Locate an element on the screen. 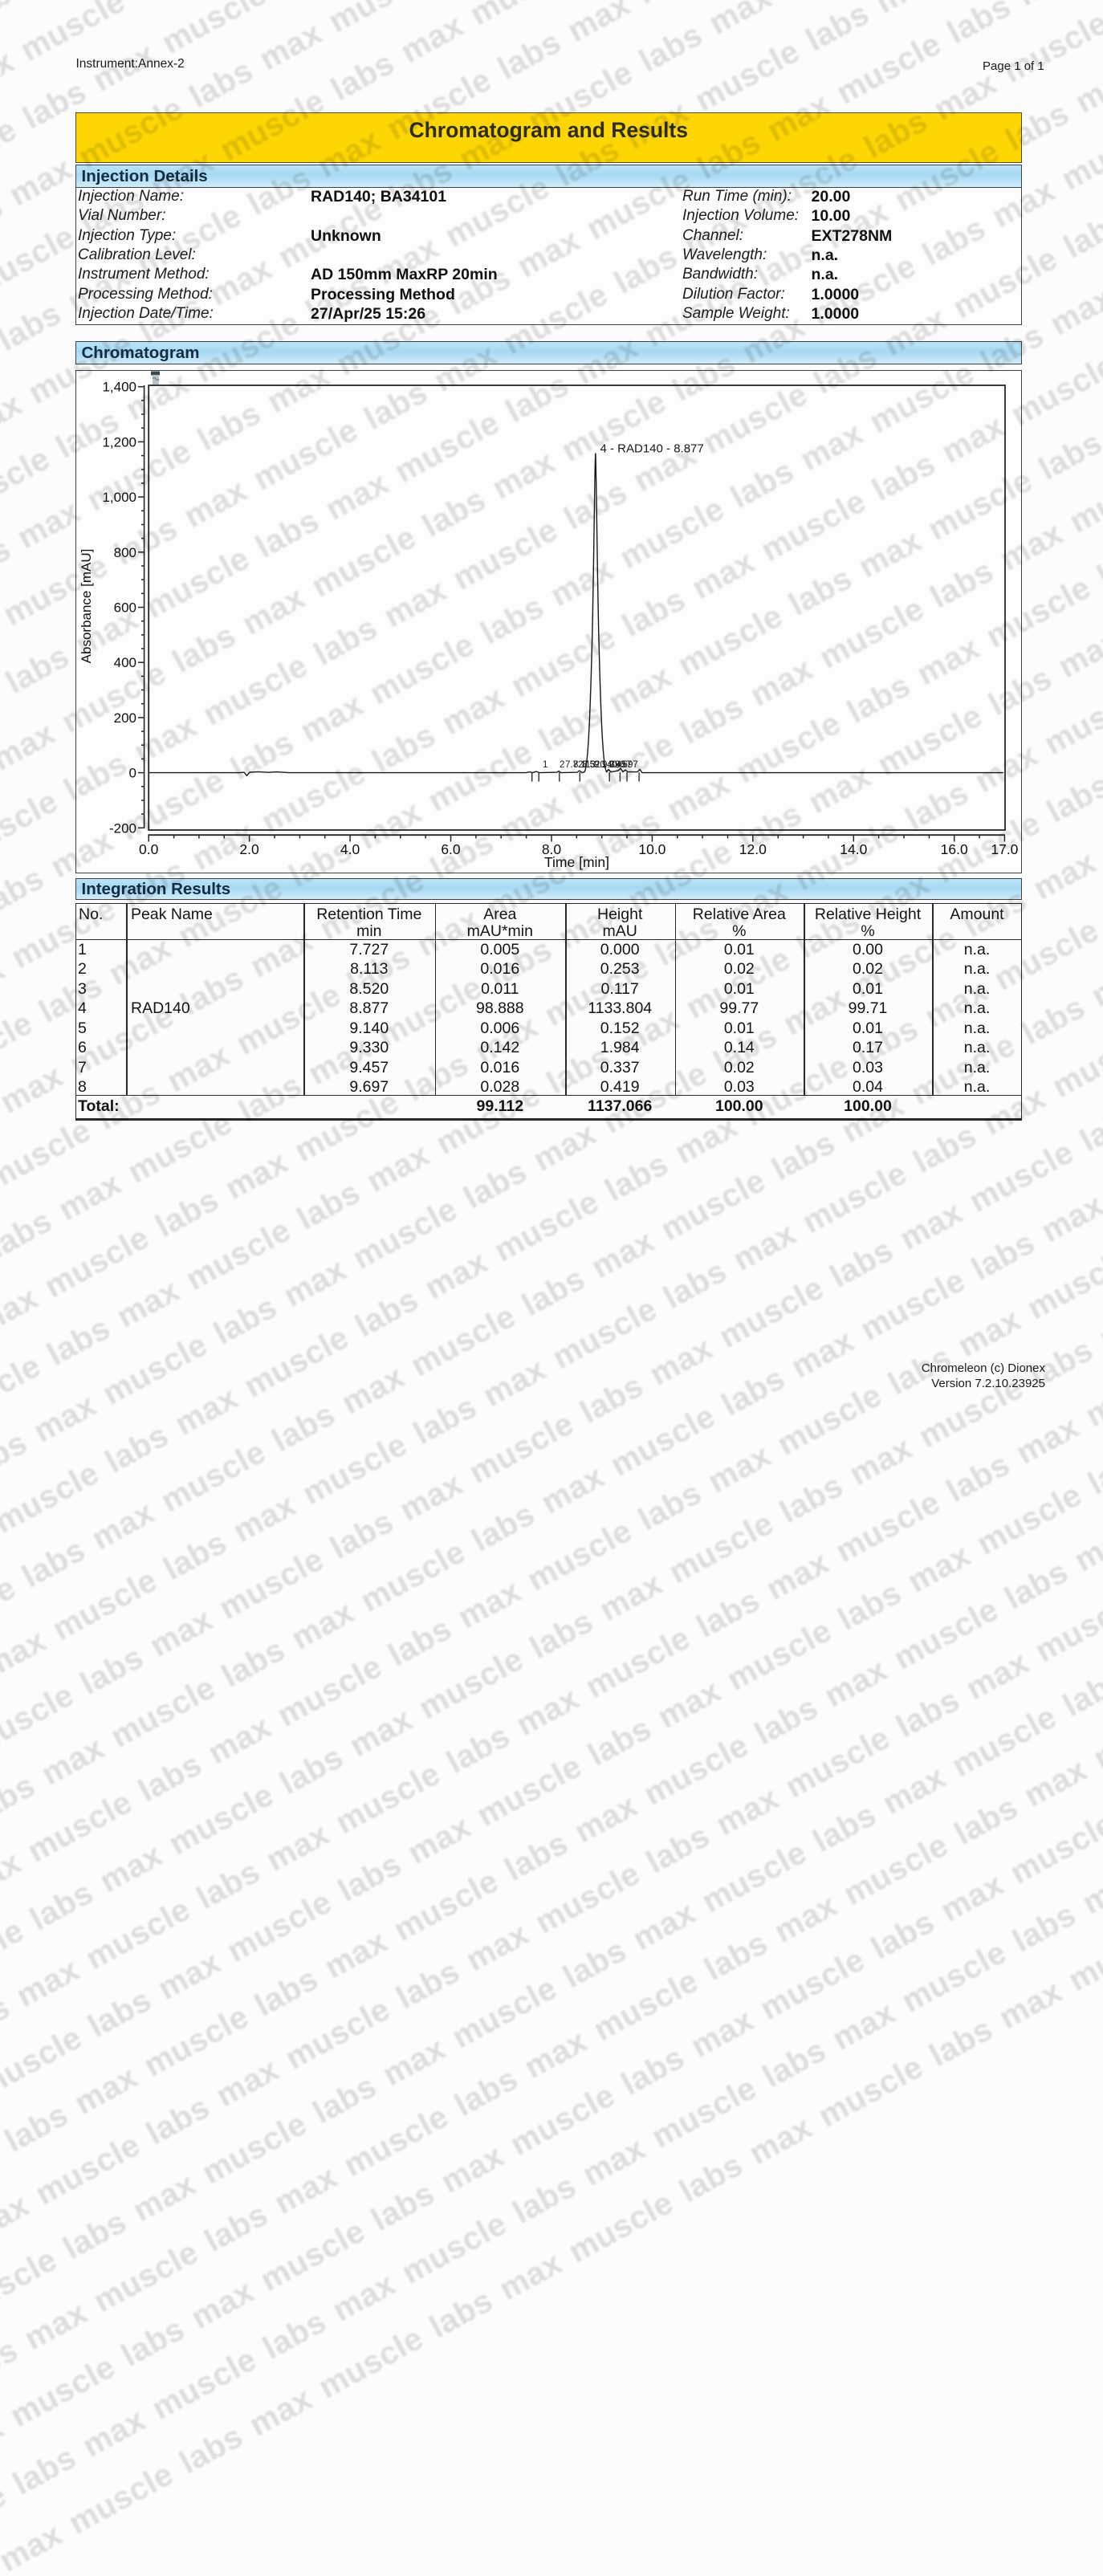 The width and height of the screenshot is (1103, 2576). svg-text: 6.0 is located at coordinates (451, 849).